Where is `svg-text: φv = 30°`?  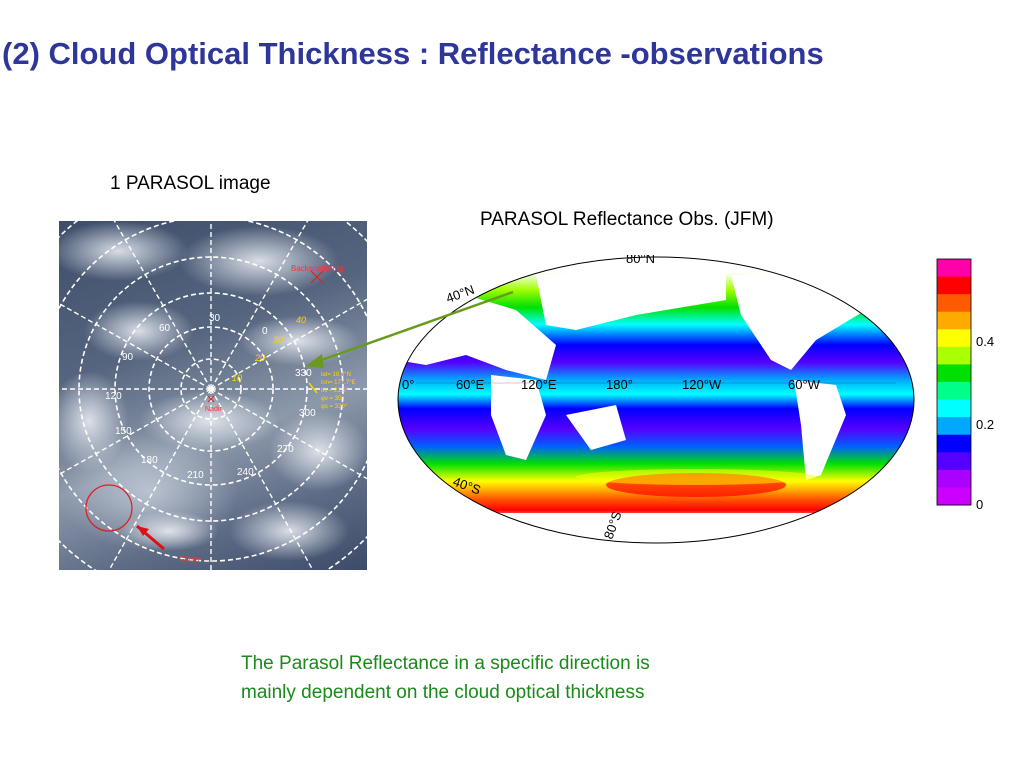 svg-text: φv = 30° is located at coordinates (332, 399).